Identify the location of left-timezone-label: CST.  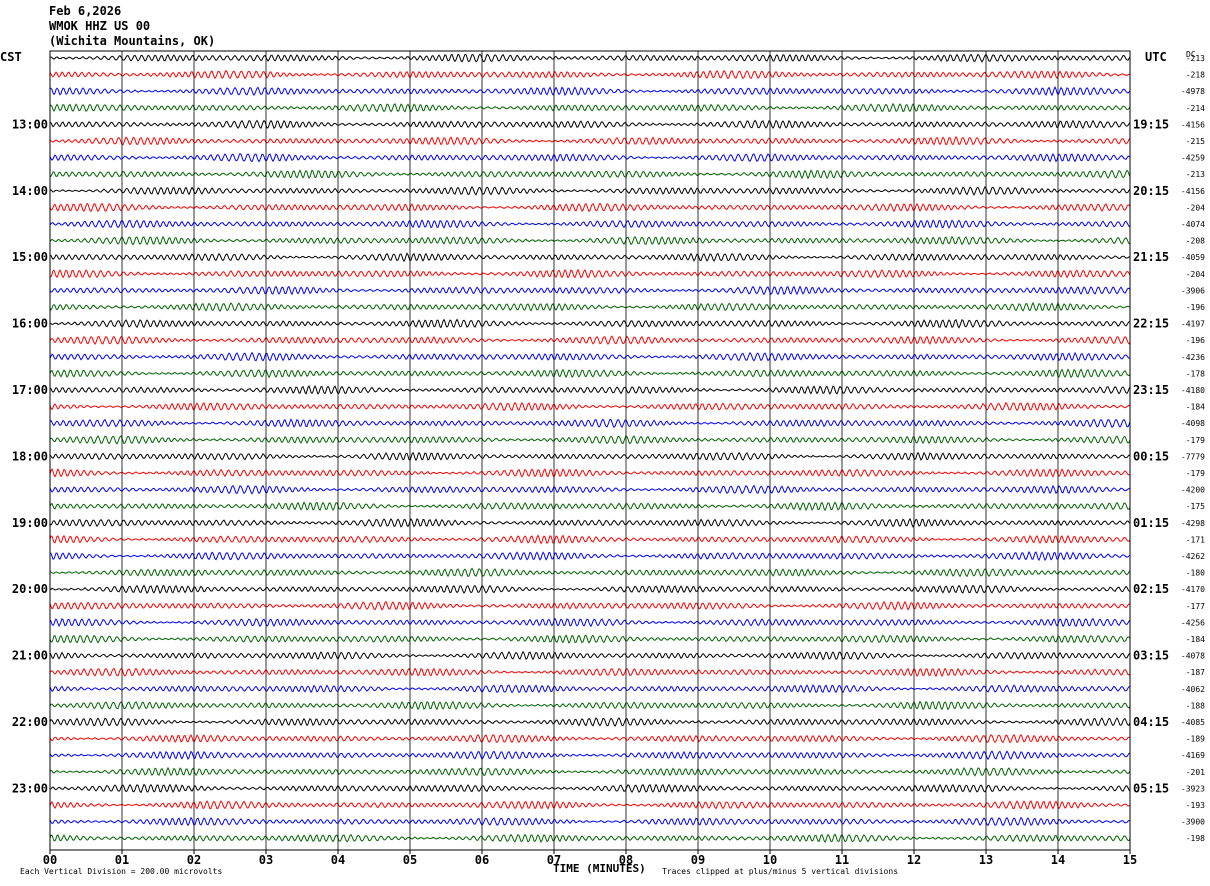
(11, 57).